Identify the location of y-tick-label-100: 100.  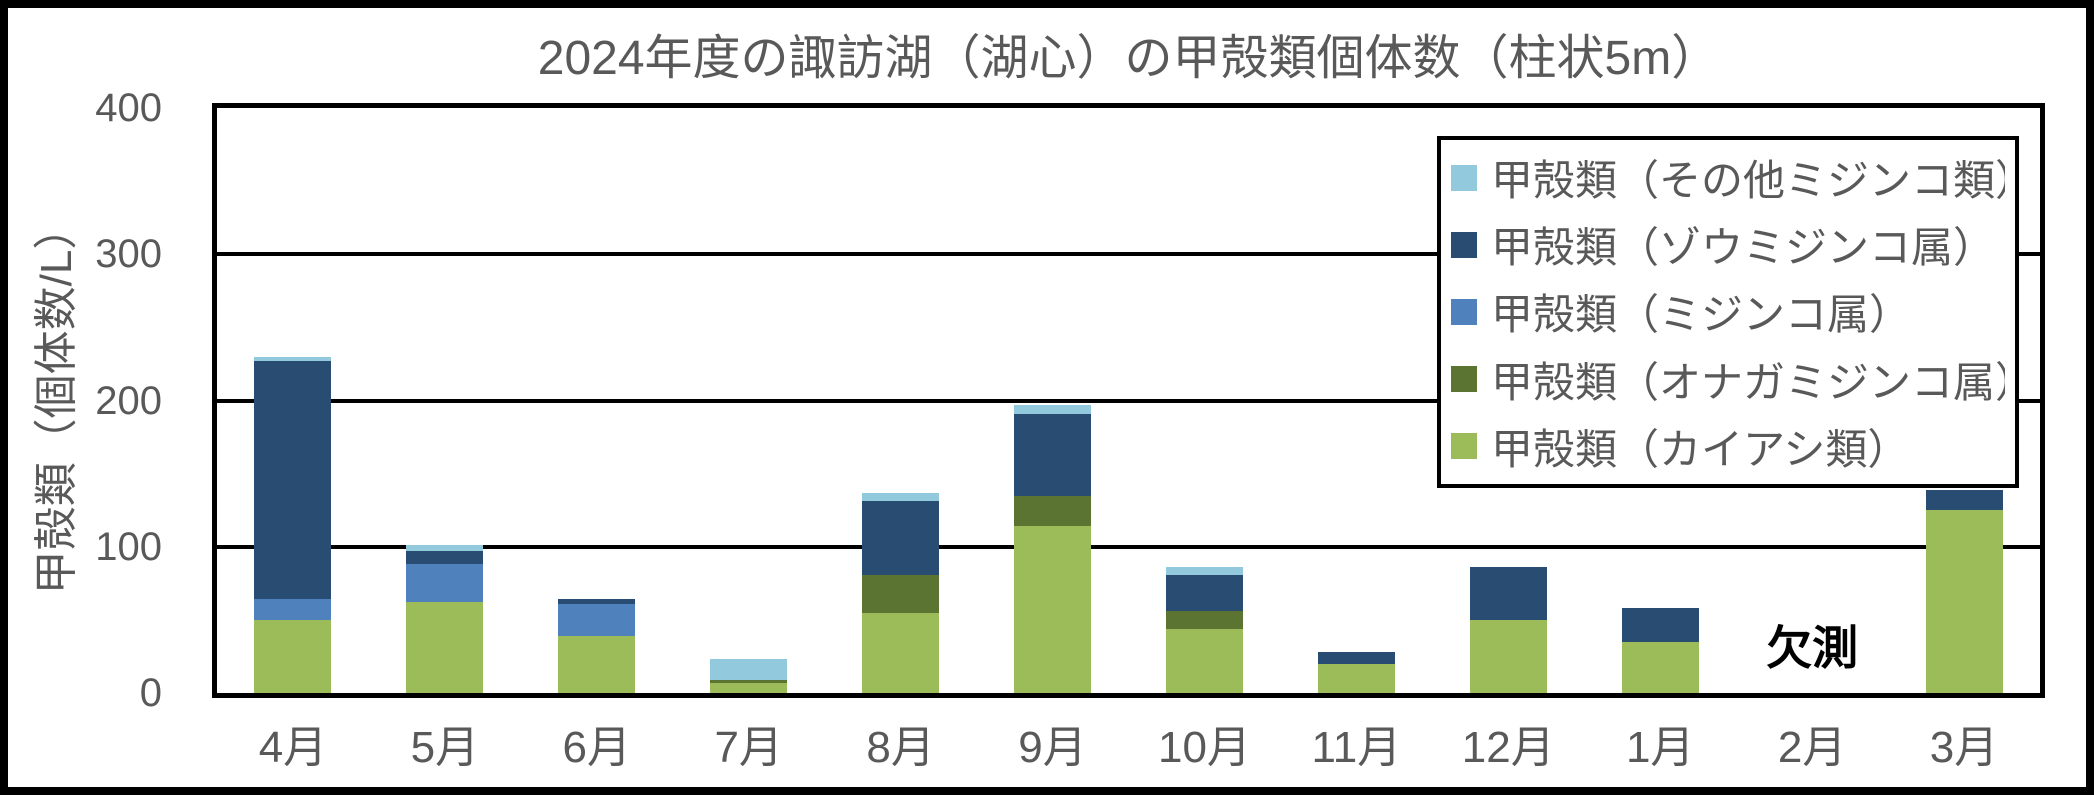
(128, 546).